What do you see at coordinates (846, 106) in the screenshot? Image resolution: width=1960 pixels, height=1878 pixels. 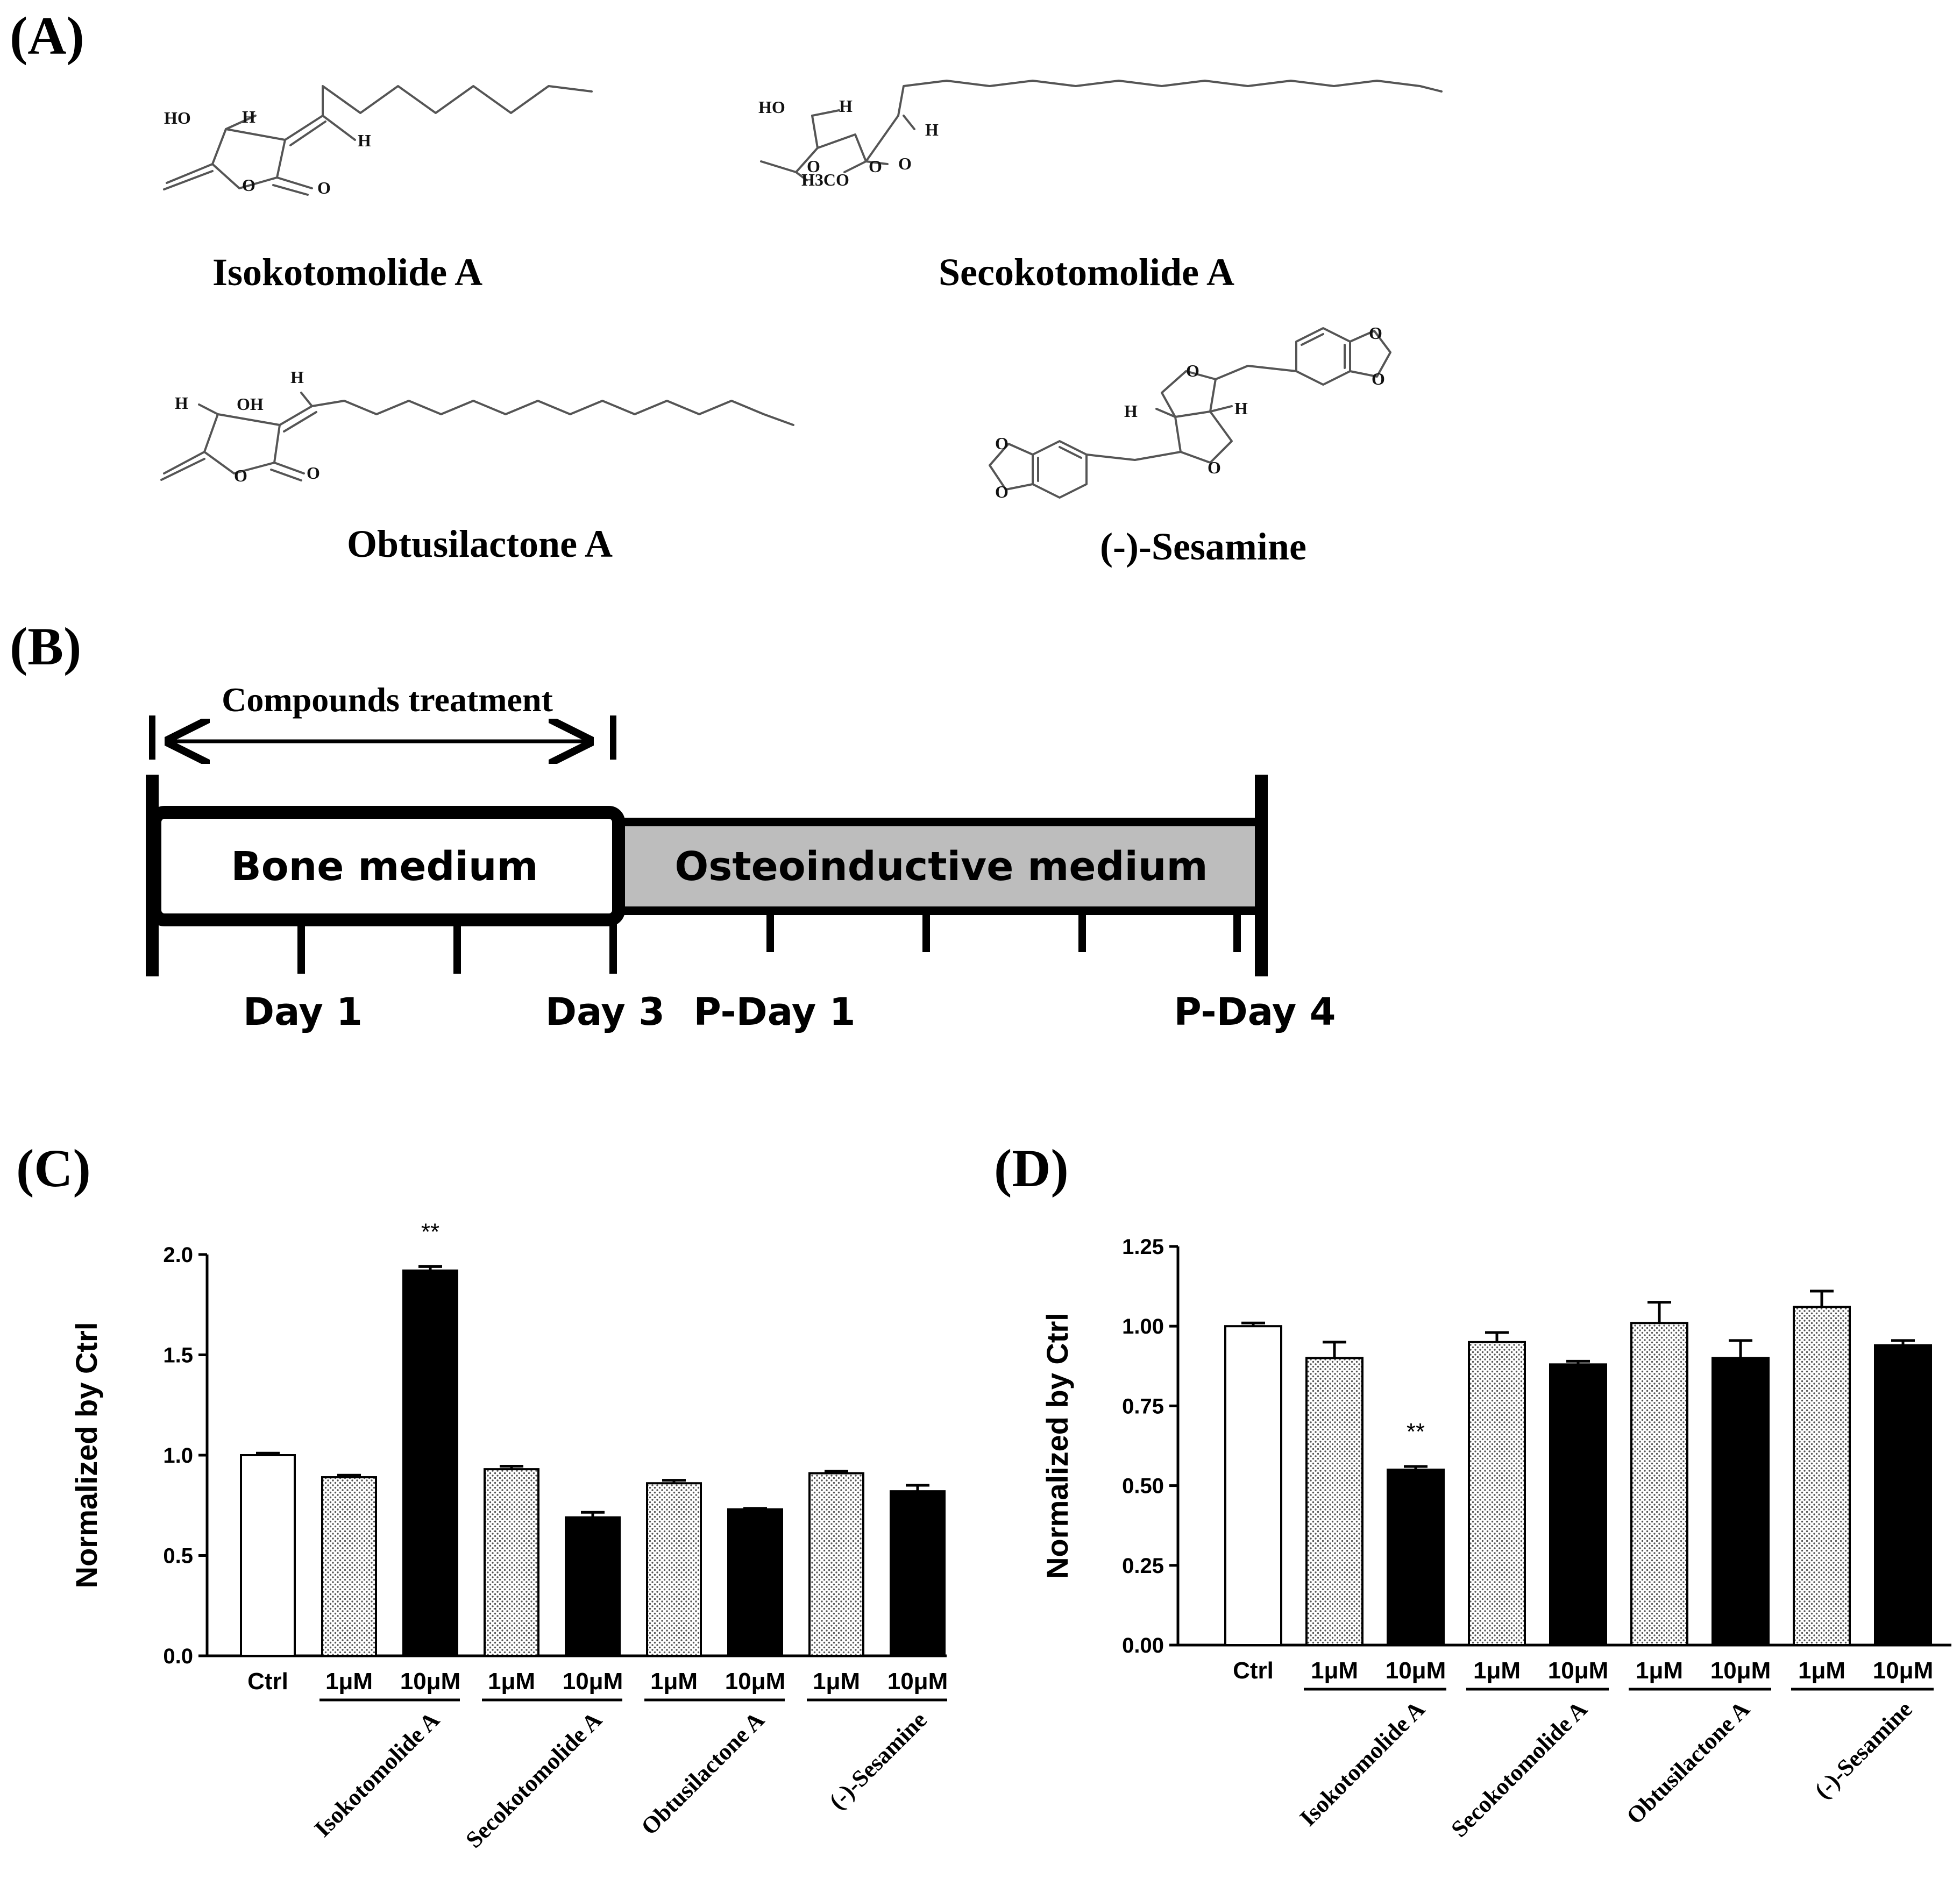 I see `seco-h1-label: H` at bounding box center [846, 106].